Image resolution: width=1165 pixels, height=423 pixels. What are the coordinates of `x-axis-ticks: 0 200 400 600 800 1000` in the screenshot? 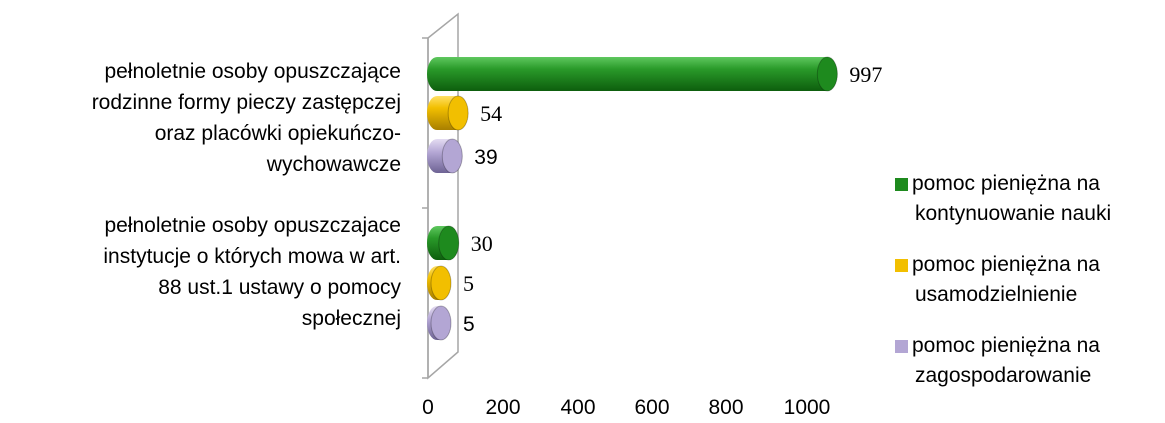 It's located at (626, 407).